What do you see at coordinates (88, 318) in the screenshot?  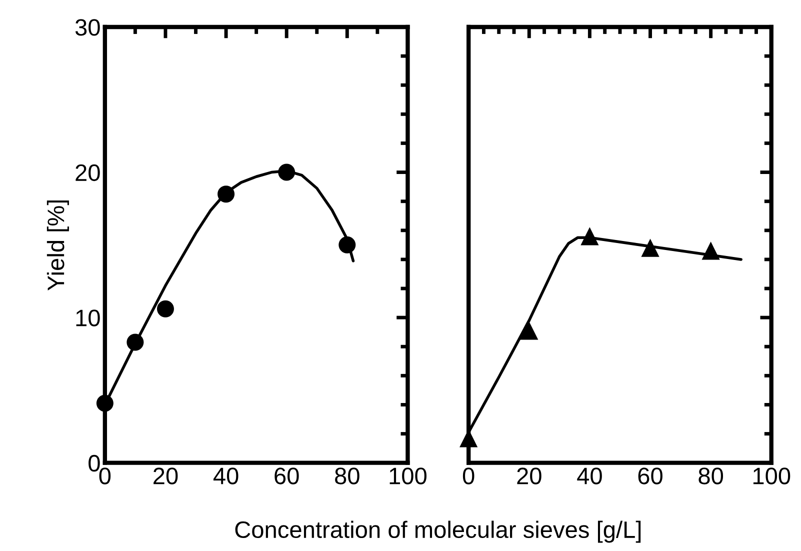 I see `y-tick-label: 10` at bounding box center [88, 318].